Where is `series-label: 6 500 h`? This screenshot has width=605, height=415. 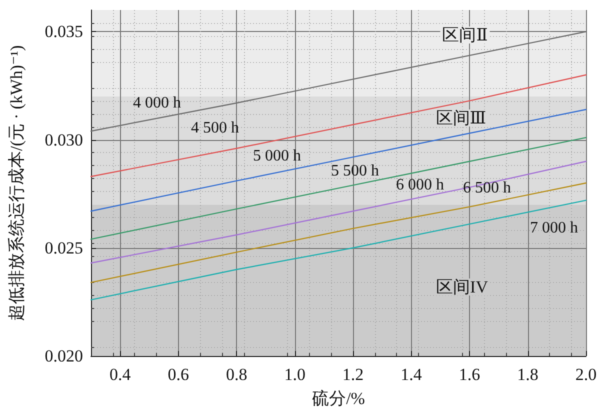 series-label: 6 500 h is located at coordinates (487, 188).